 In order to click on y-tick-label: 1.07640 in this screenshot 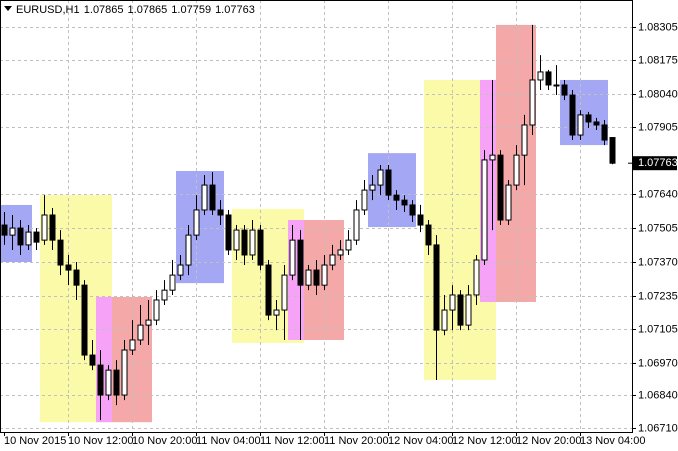, I will do `click(658, 194)`.